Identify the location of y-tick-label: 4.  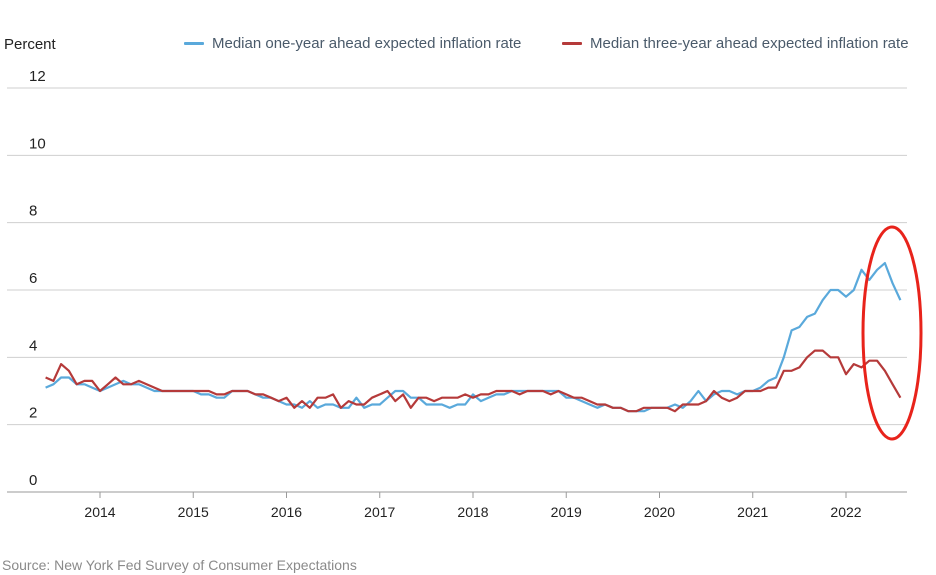
(33, 345).